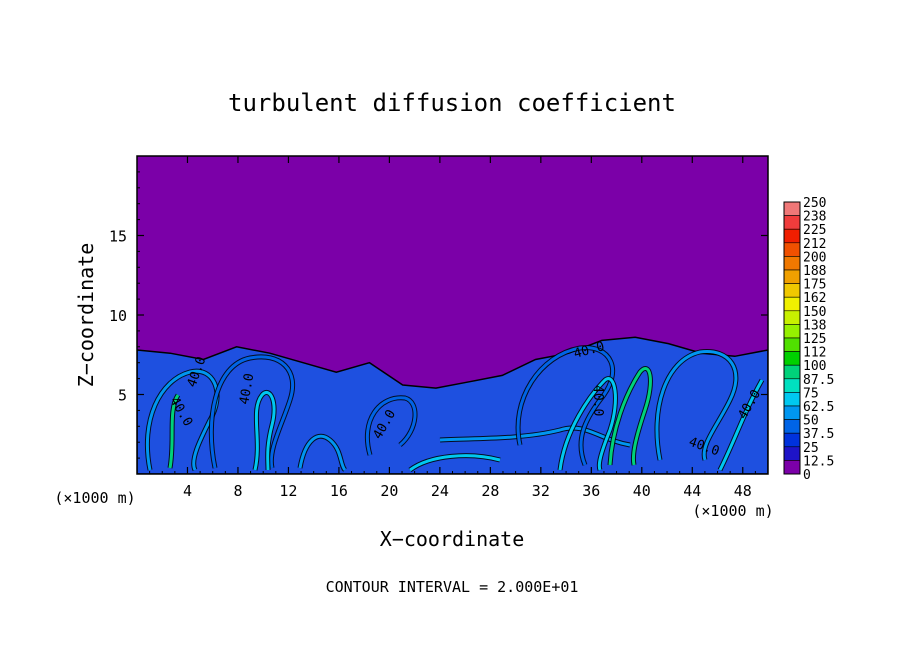 This screenshot has width=904, height=654. I want to click on colorbar-label: 25, so click(811, 448).